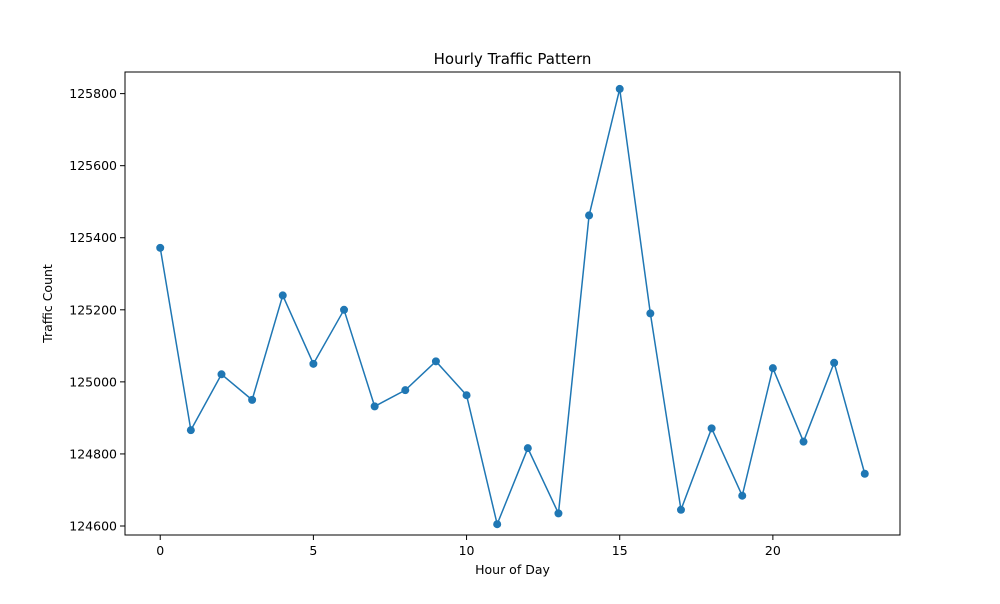  I want to click on x-tick-label: 0, so click(160, 550).